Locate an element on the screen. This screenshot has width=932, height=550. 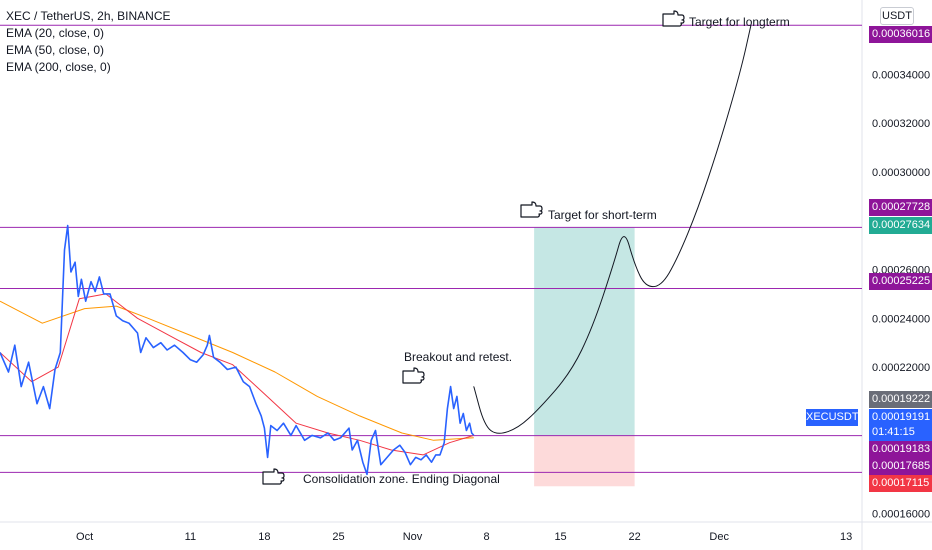
position-zones is located at coordinates (584, 357).